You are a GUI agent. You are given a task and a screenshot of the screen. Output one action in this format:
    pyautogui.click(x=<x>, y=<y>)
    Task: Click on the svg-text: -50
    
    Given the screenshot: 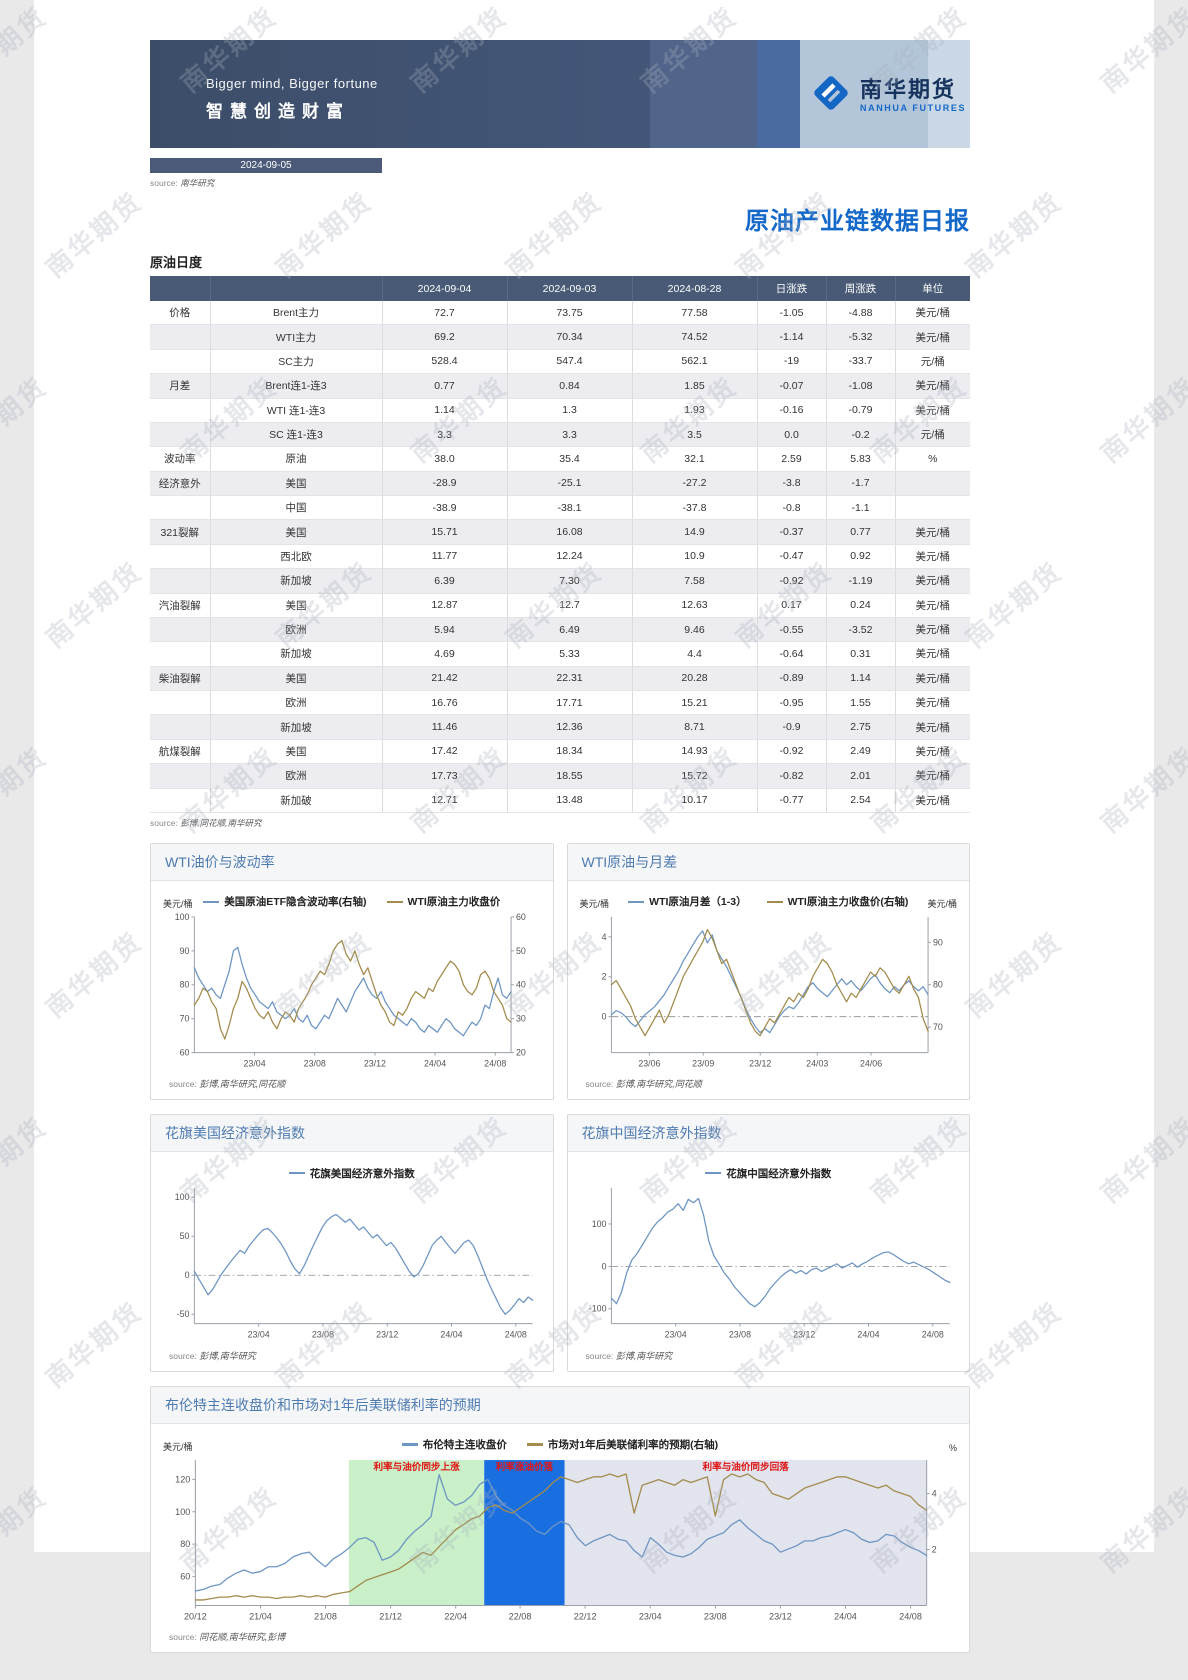 What is the action you would take?
    pyautogui.click(x=183, y=1314)
    